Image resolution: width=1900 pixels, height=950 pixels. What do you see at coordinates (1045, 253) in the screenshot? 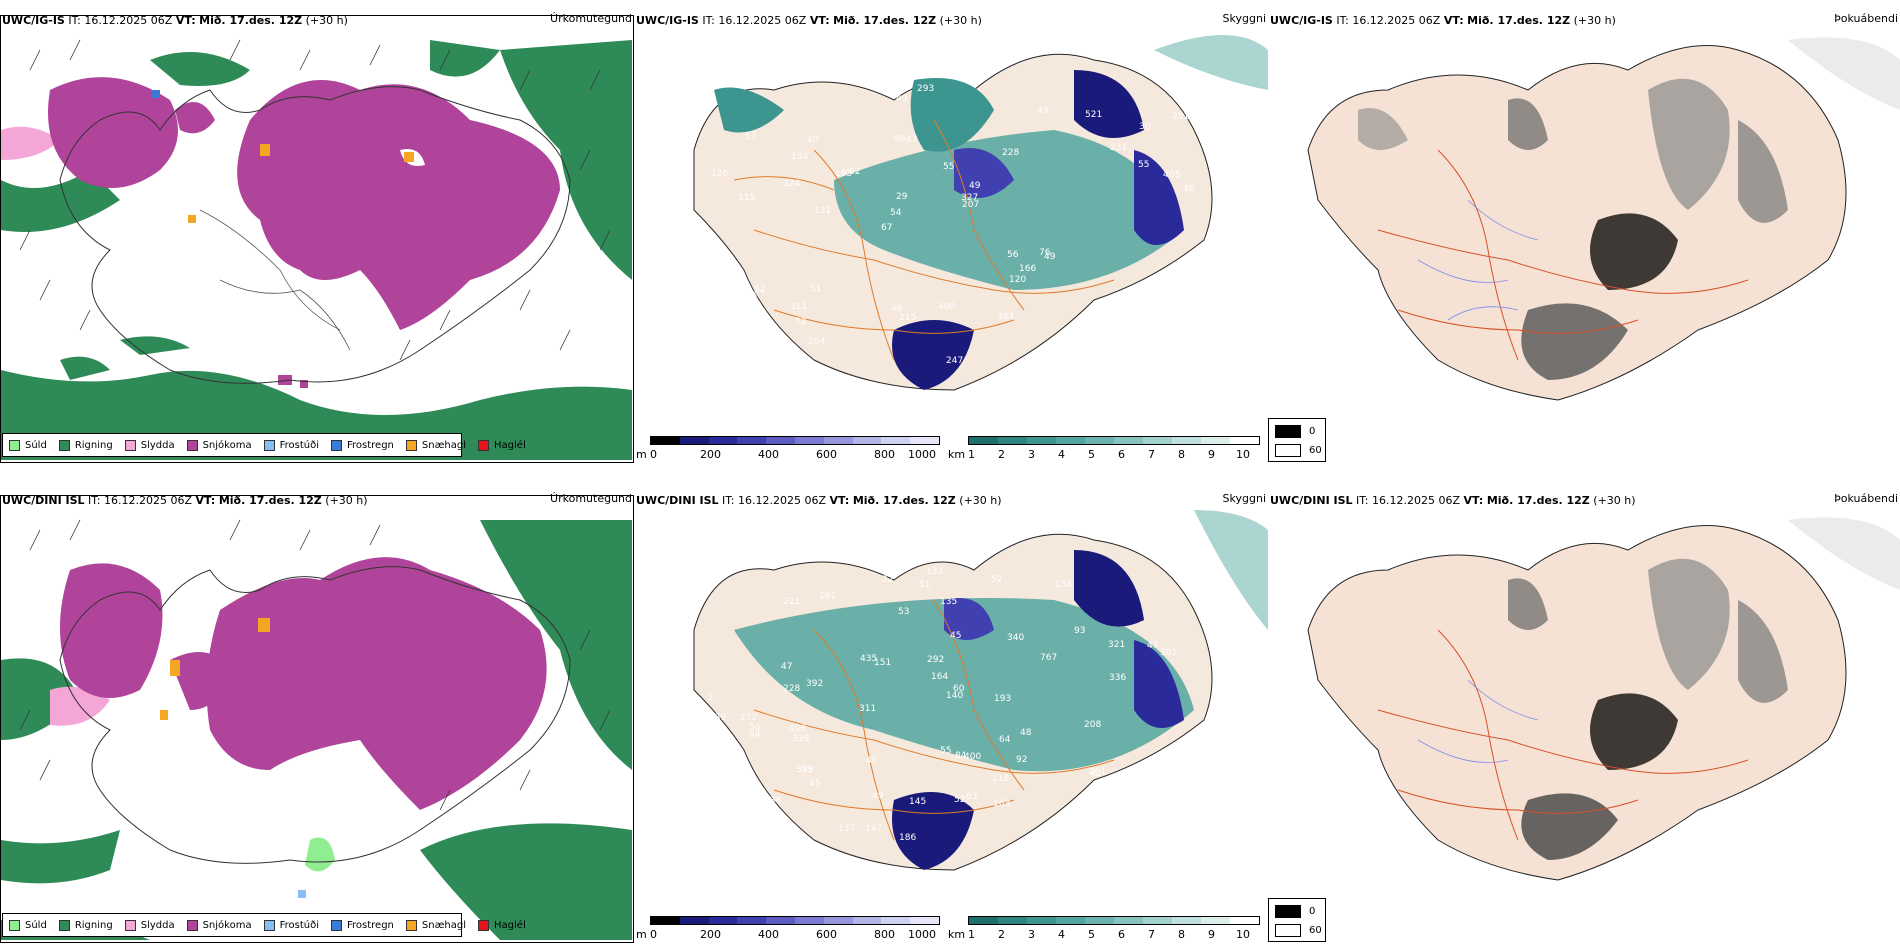
I see `ceiling-label: 76` at bounding box center [1045, 253].